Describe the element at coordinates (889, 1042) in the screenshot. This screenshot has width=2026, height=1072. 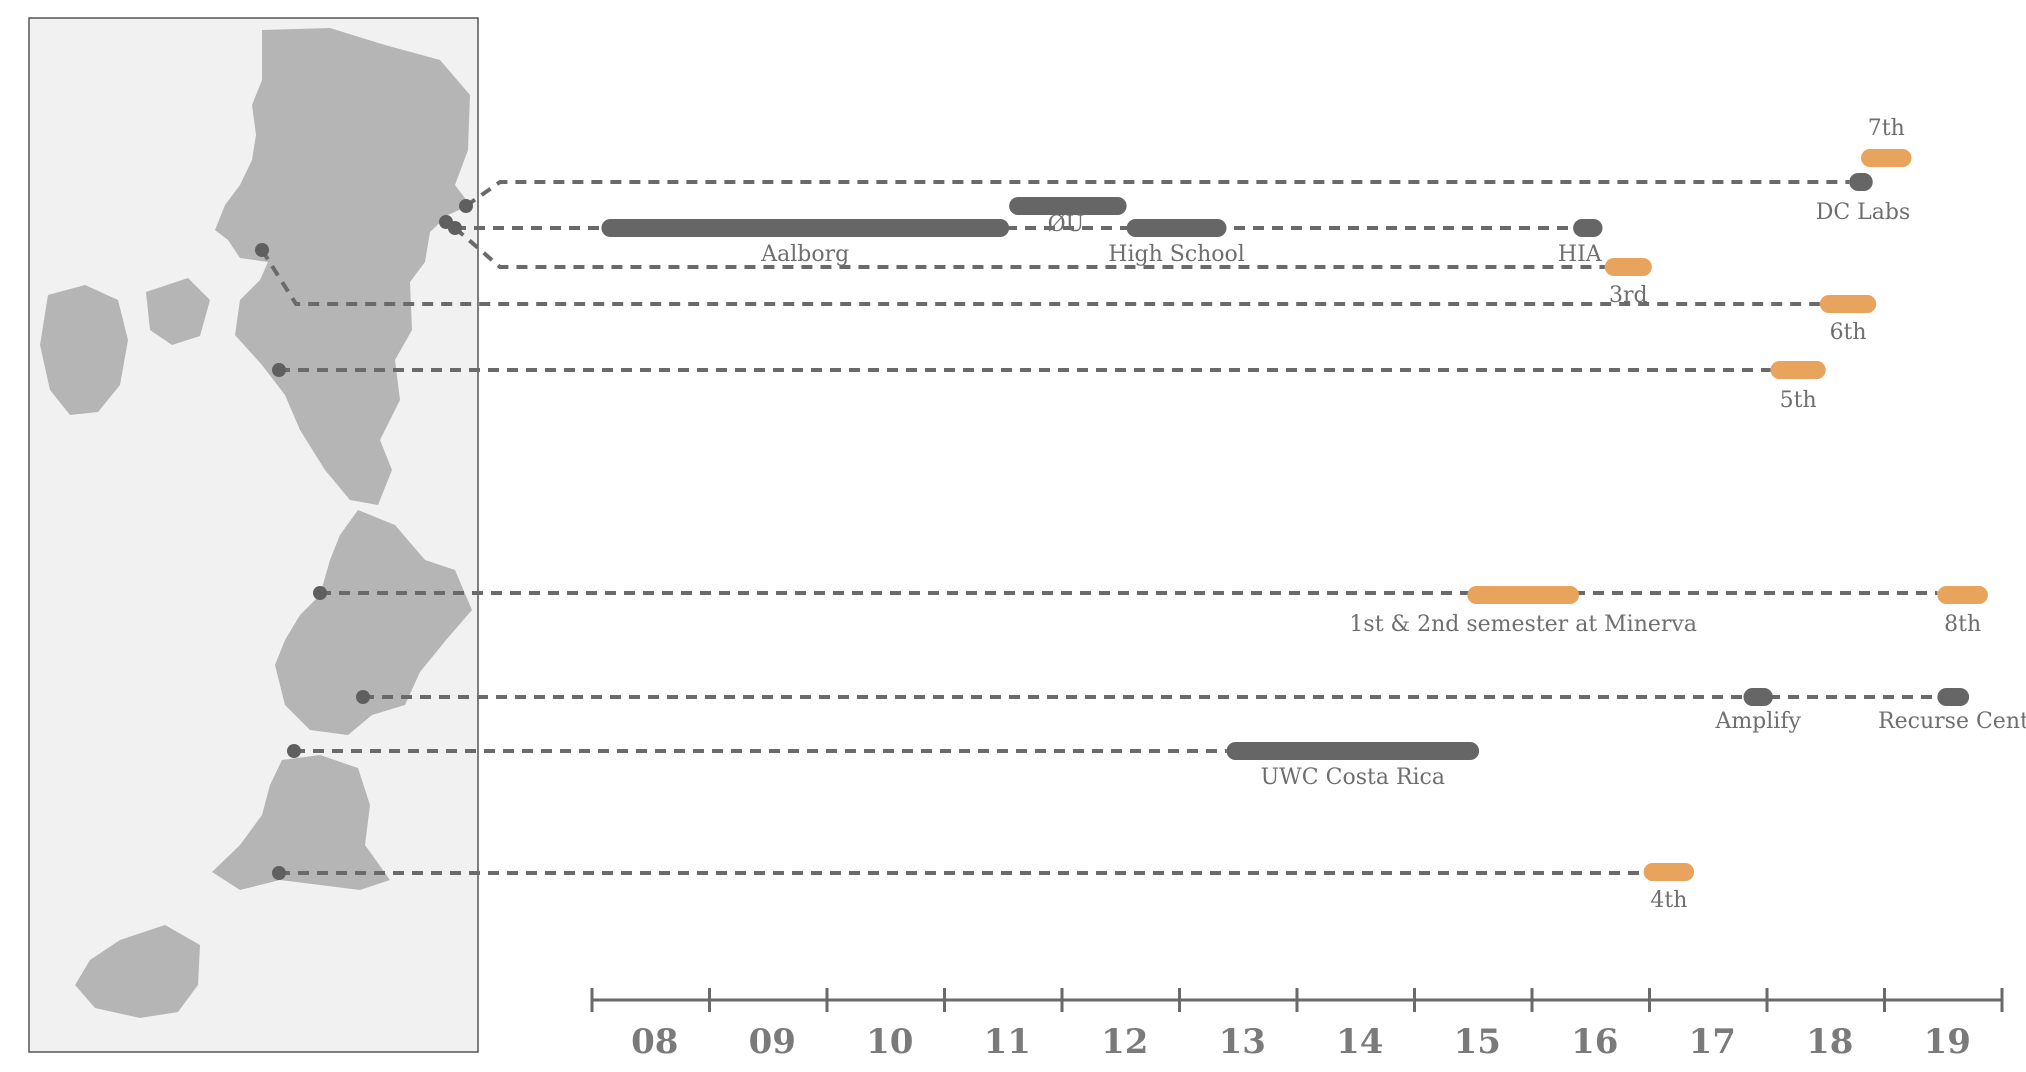
I see `year-label-10: 10` at that location.